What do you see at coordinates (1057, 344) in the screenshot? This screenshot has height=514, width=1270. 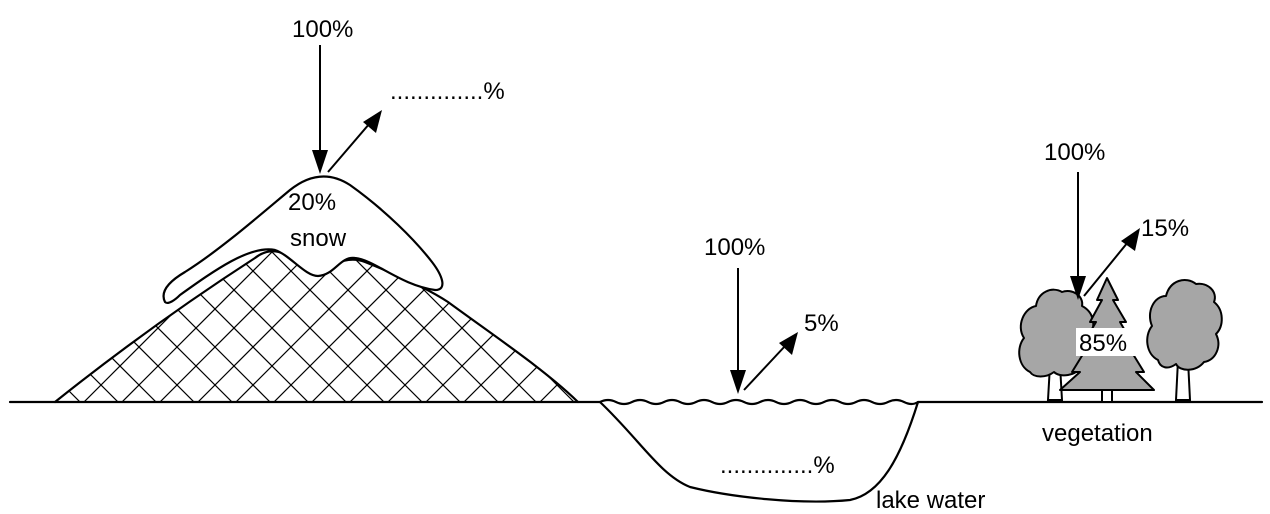 I see `deciduous-tree-left` at bounding box center [1057, 344].